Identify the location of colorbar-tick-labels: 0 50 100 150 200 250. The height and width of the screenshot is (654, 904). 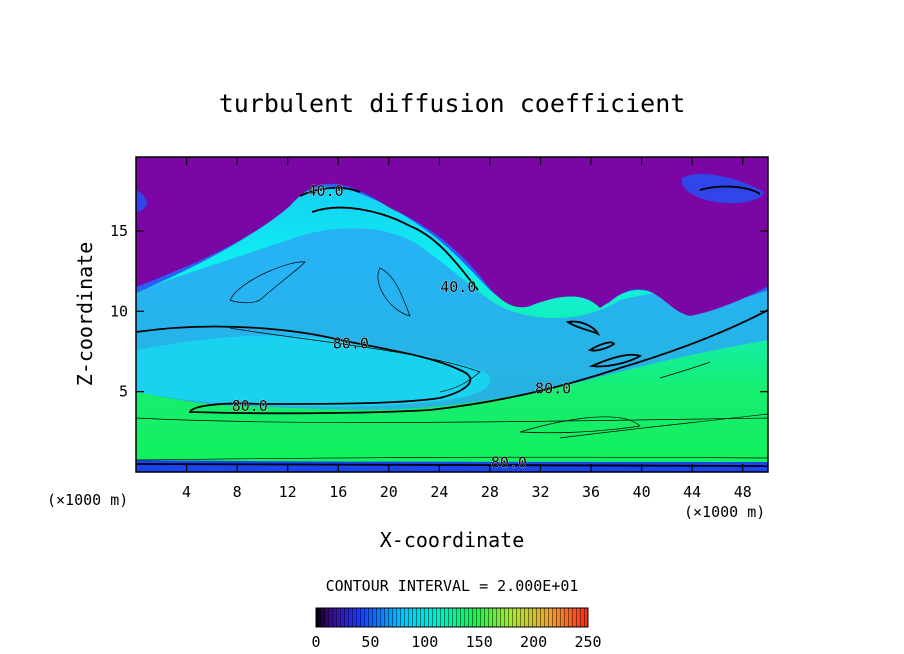
(456, 642).